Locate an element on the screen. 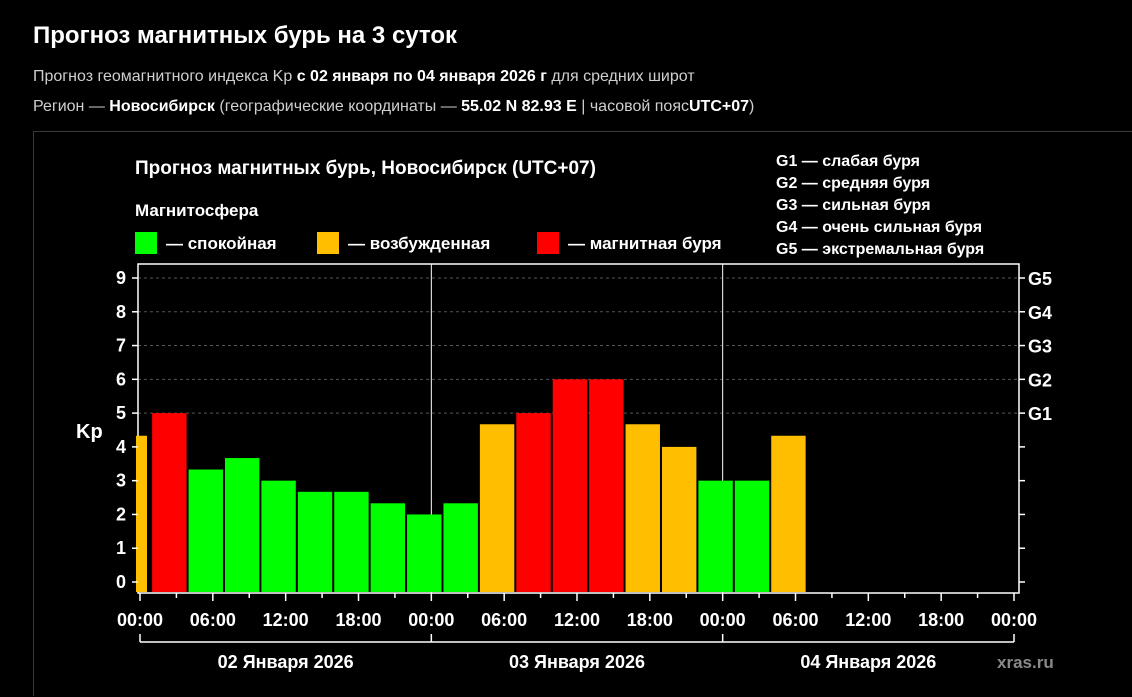 The height and width of the screenshot is (697, 1132). period-prefix: Прогноз геомагнитного индекса Kp is located at coordinates (163, 76).